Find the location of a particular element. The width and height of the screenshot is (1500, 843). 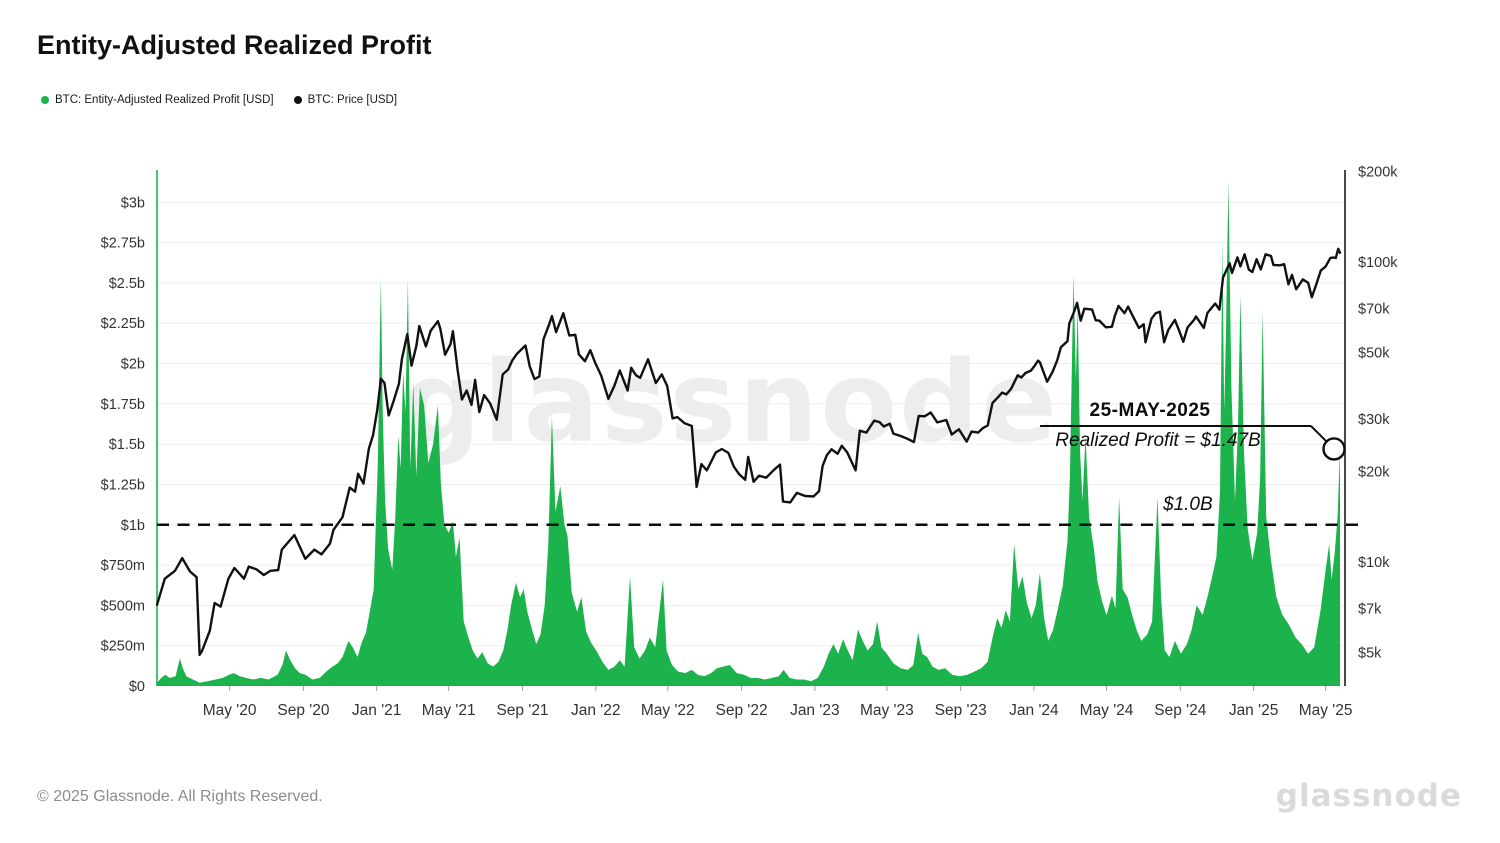

x-tick-label: Sep '22 is located at coordinates (742, 710).